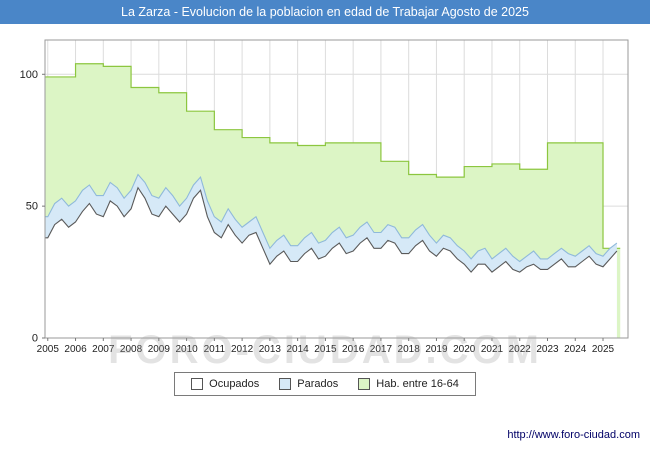  What do you see at coordinates (603, 349) in the screenshot?
I see `svg-text: 2025` at bounding box center [603, 349].